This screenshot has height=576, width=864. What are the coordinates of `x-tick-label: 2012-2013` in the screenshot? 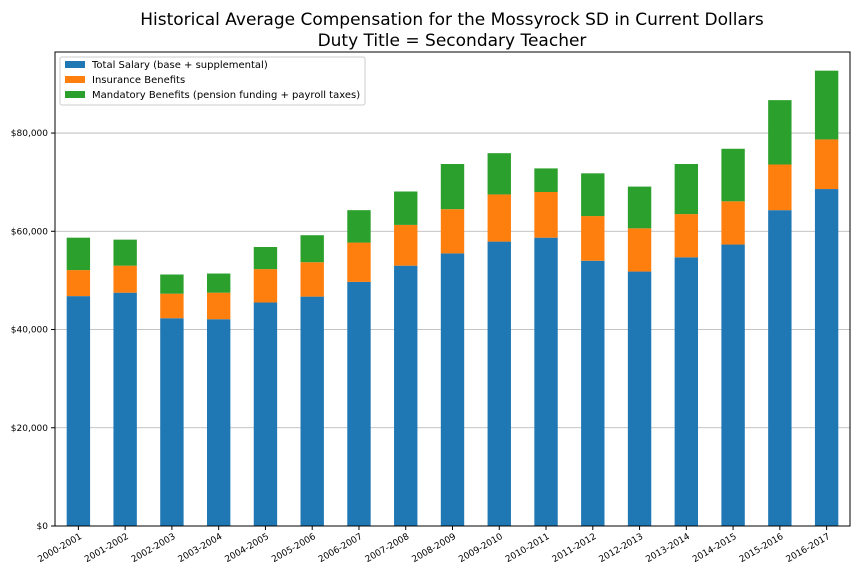 It's located at (621, 548).